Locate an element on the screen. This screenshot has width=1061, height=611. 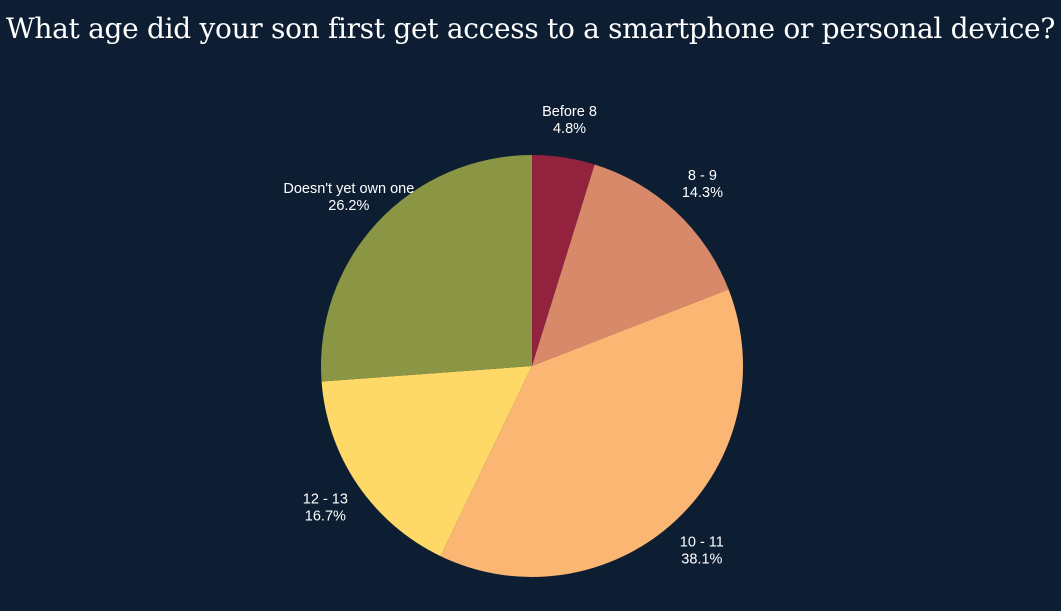
slice-percent-label: 38.1% is located at coordinates (701, 559).